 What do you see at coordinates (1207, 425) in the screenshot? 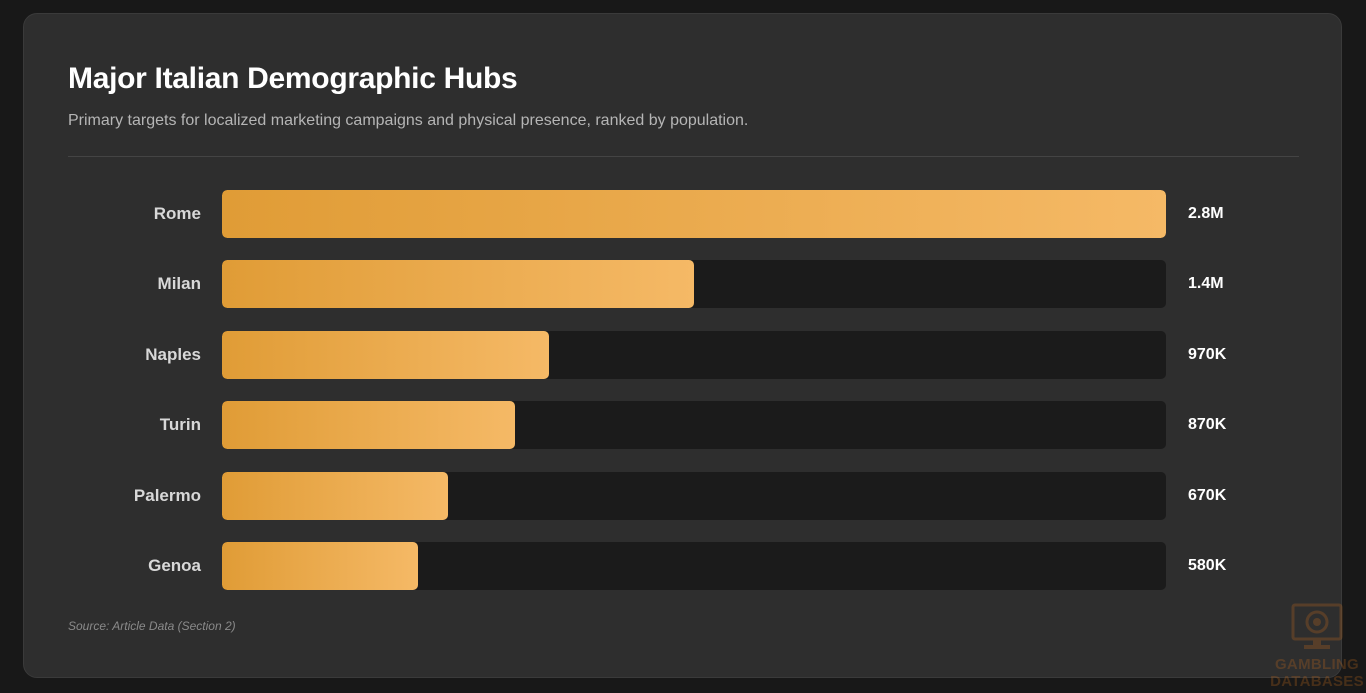
I see `value-label: 870K` at bounding box center [1207, 425].